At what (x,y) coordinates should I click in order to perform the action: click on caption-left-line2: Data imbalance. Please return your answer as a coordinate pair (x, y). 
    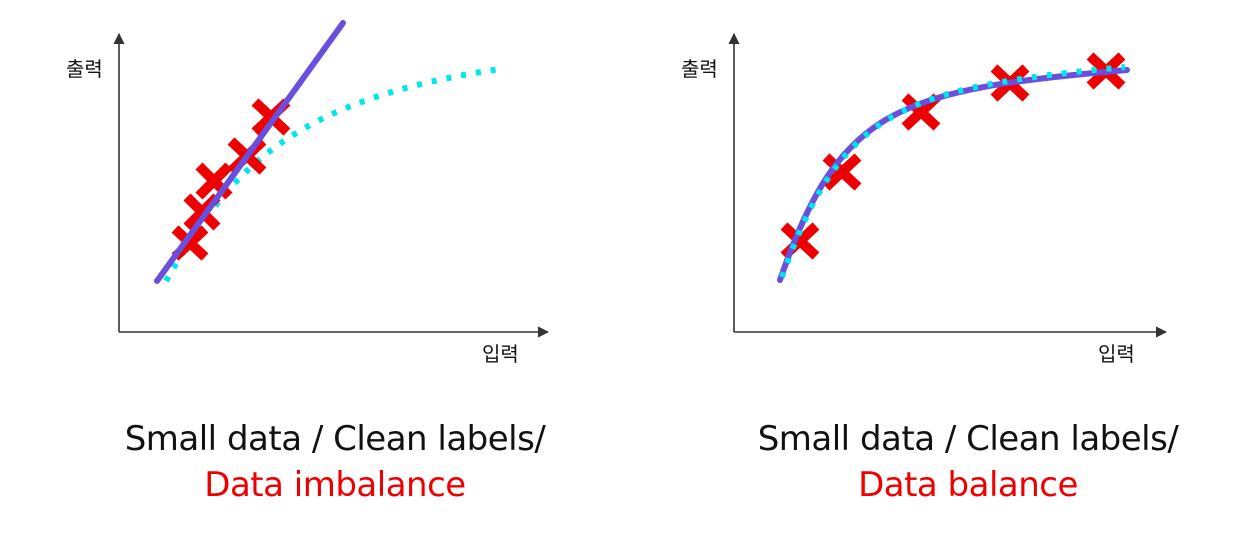
    Looking at the image, I should click on (335, 485).